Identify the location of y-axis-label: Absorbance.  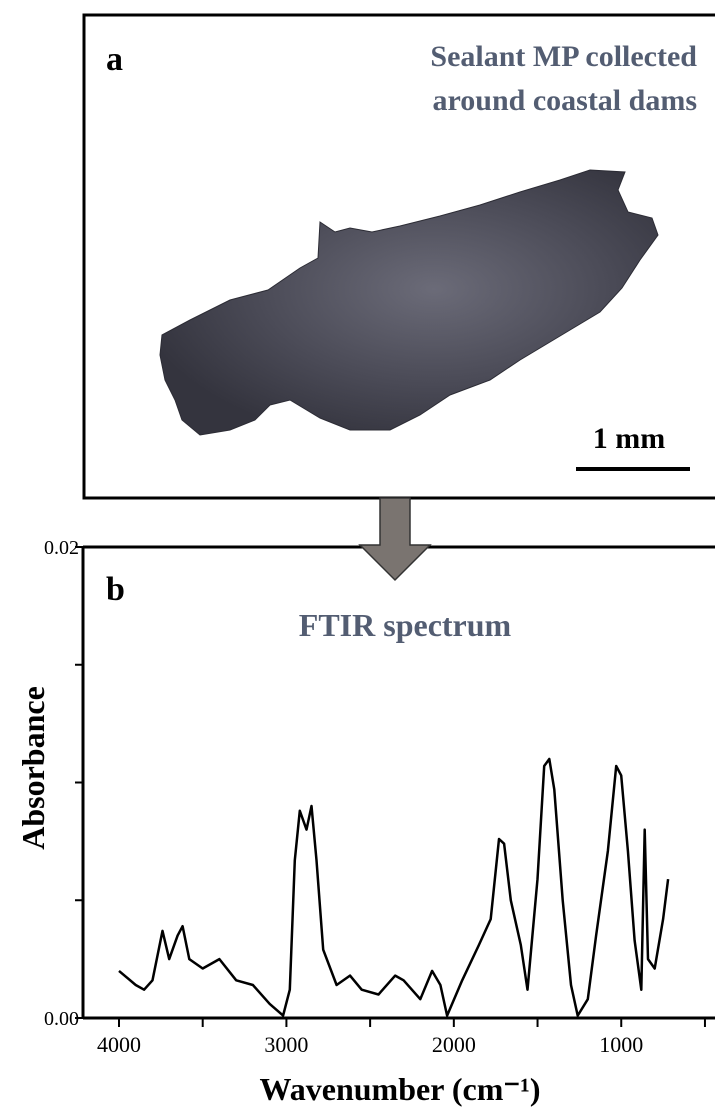
(33, 768).